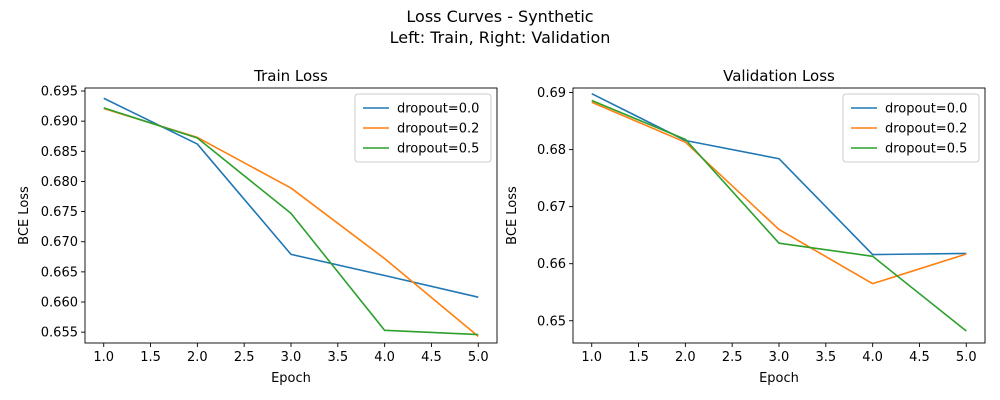 The width and height of the screenshot is (1000, 400). I want to click on validation-legend: dropout=0.0 dropout=0.2 dropout=0.5, so click(911, 128).